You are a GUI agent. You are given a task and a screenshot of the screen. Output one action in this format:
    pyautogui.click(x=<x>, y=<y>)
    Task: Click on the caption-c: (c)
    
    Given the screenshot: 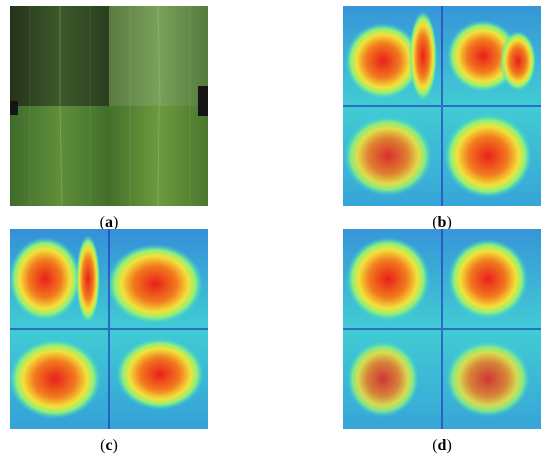 What is the action you would take?
    pyautogui.click(x=109, y=445)
    